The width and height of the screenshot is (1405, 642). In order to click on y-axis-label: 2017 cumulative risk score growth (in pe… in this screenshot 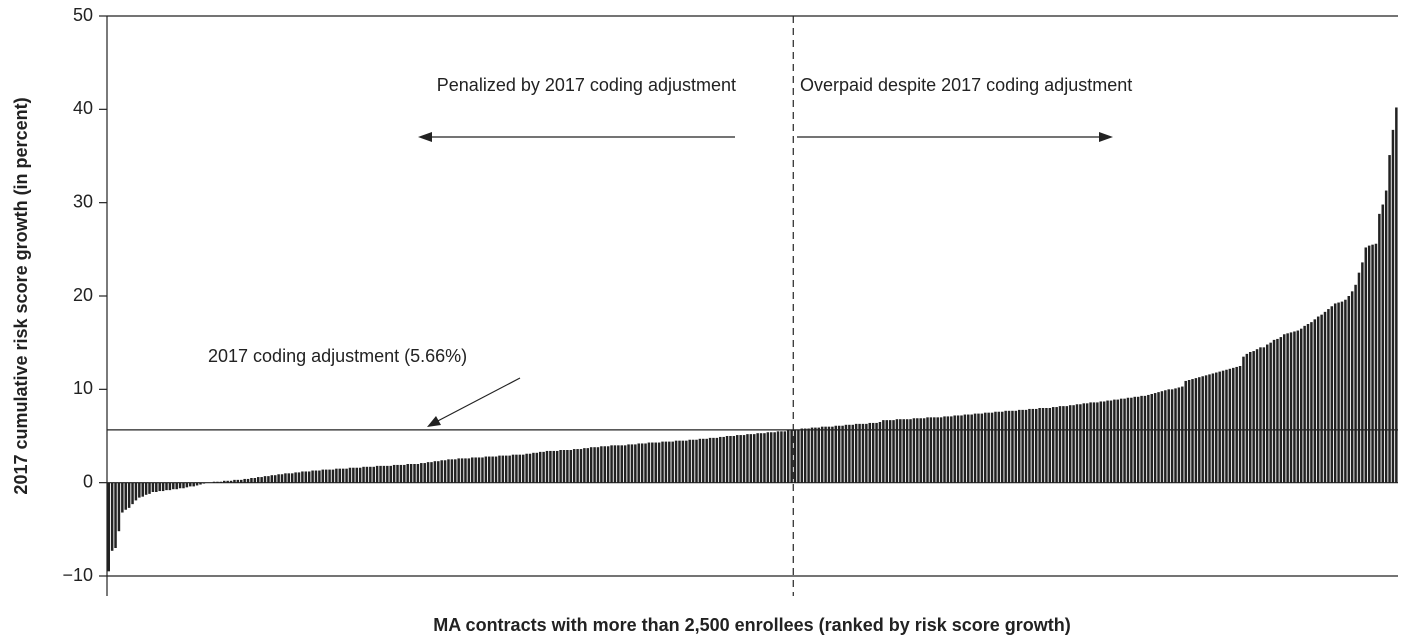, I will do `click(21, 295)`.